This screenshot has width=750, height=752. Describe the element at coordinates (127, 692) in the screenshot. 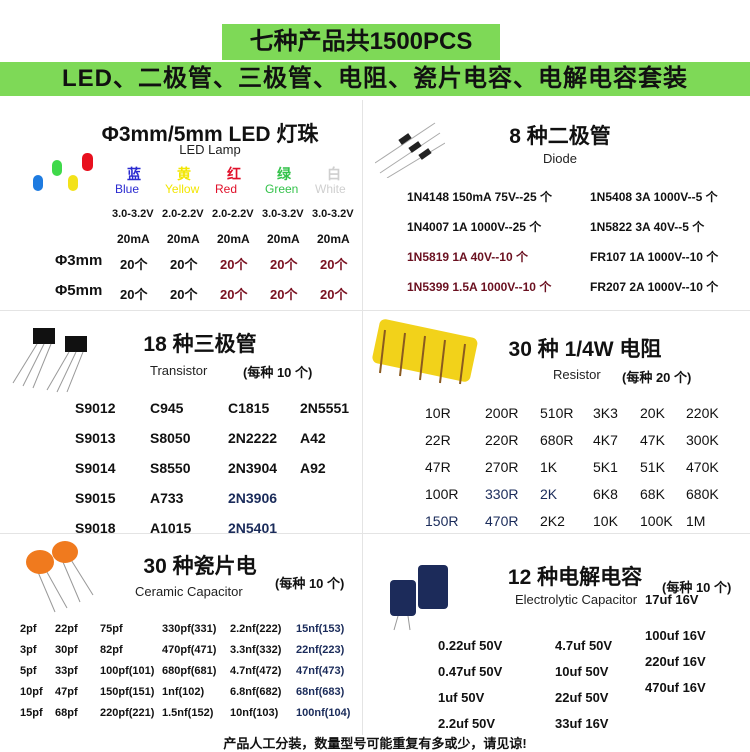

I see `ceramic-item: 150pf(151)` at that location.